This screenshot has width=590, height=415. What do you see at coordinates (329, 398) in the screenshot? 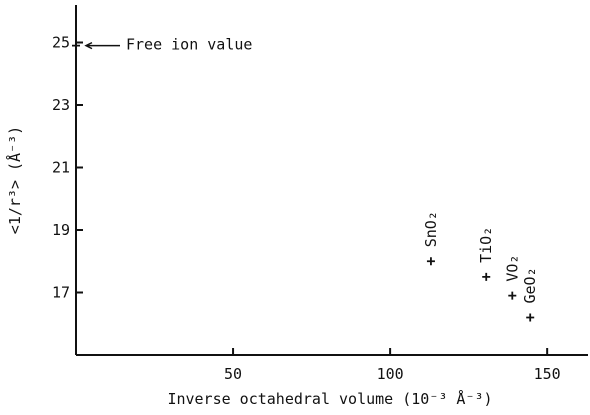
I see `x-axis-label: Inverse octahedral volume (10⁻³ Å⁻³)` at bounding box center [329, 398].